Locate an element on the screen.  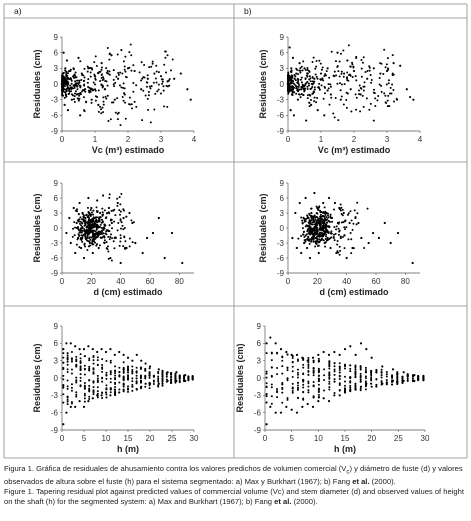
chart-b-2-ytick-label-2: 3 is located at coordinates (282, 213).